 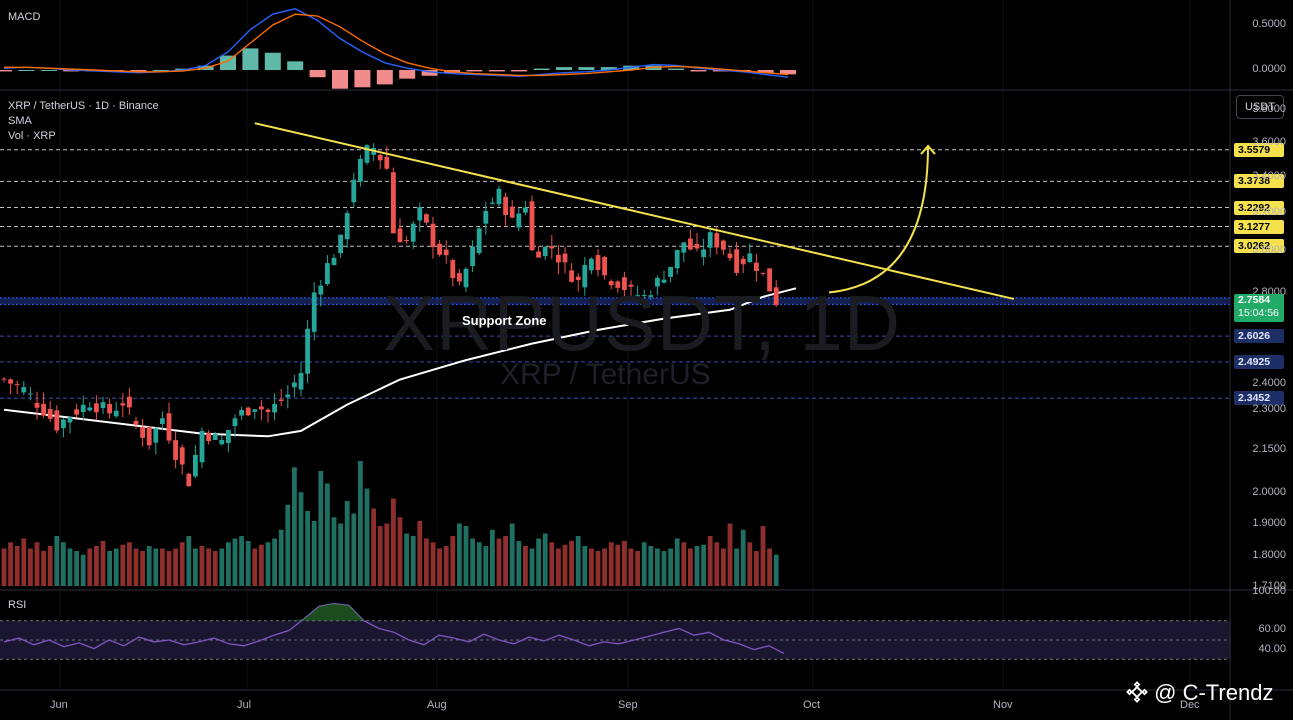 What do you see at coordinates (1269, 591) in the screenshot?
I see `rsi-axis-tick: 100.00` at bounding box center [1269, 591].